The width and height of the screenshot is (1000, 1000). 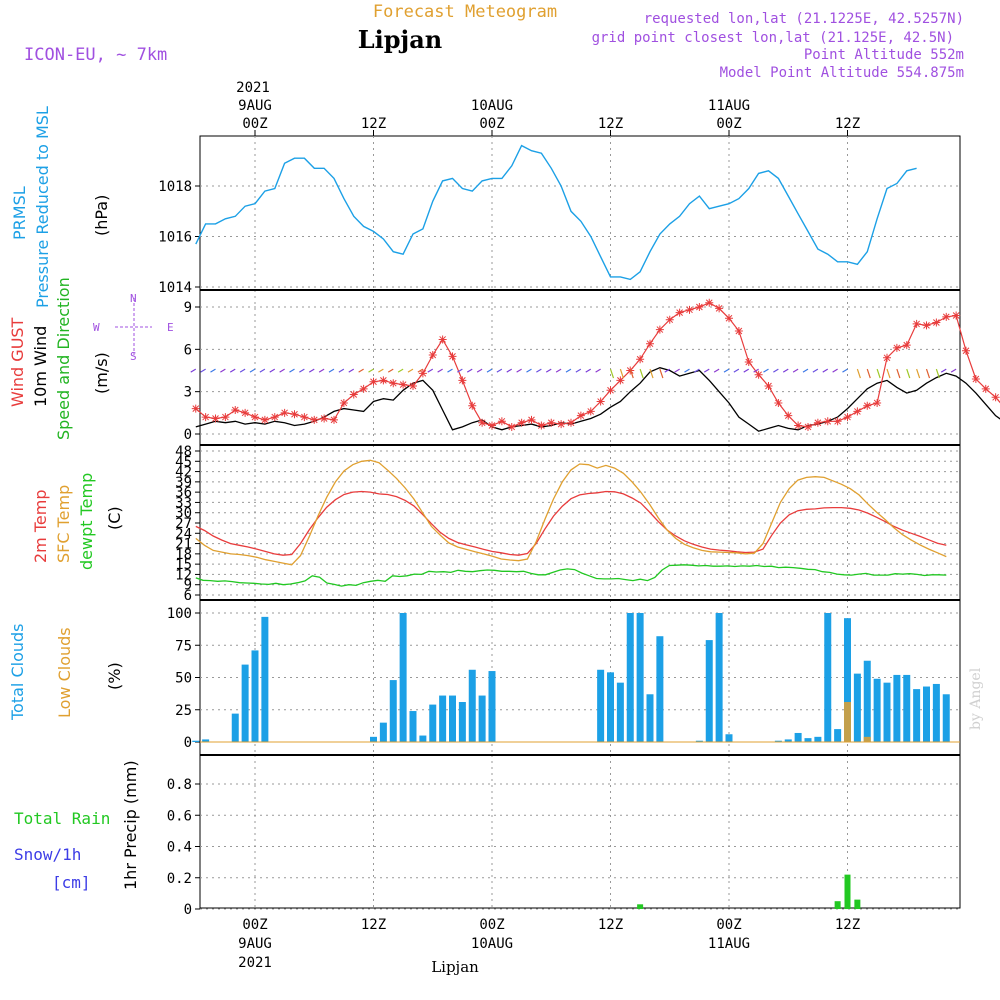 What do you see at coordinates (976, 698) in the screenshot?
I see `credit-label: by Angel` at bounding box center [976, 698].